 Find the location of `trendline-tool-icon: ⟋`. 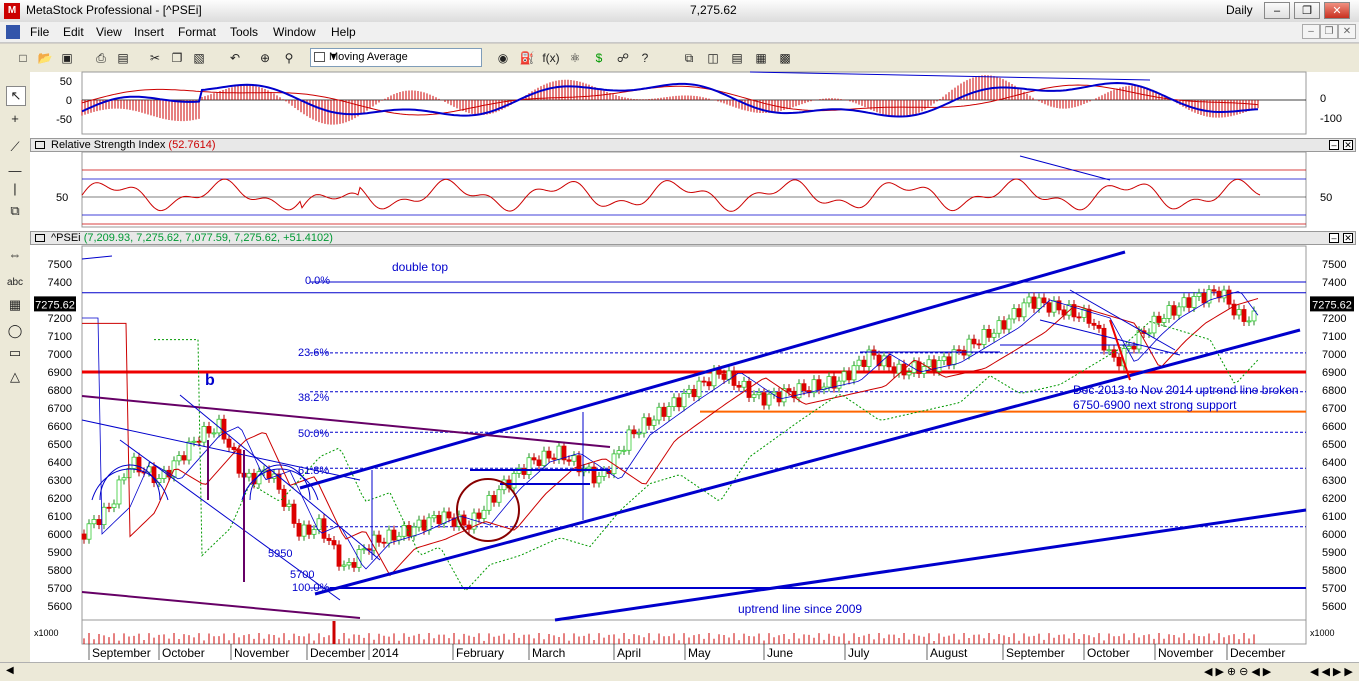

trendline-tool-icon: ⟋ is located at coordinates (15, 146).